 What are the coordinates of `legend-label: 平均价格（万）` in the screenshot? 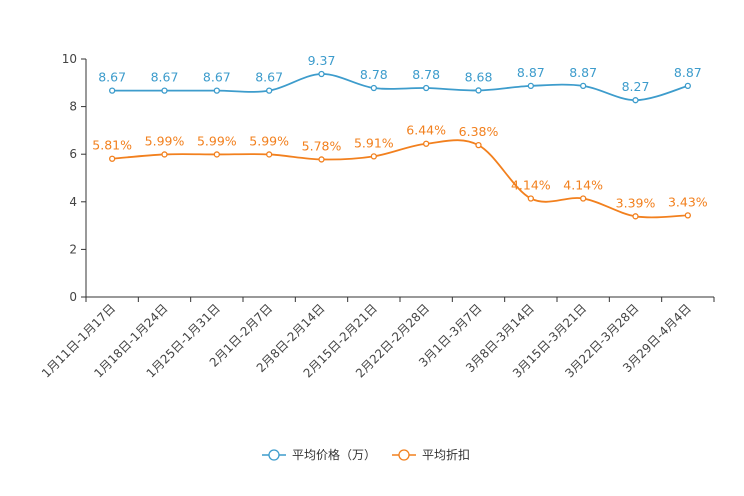 It's located at (334, 454).